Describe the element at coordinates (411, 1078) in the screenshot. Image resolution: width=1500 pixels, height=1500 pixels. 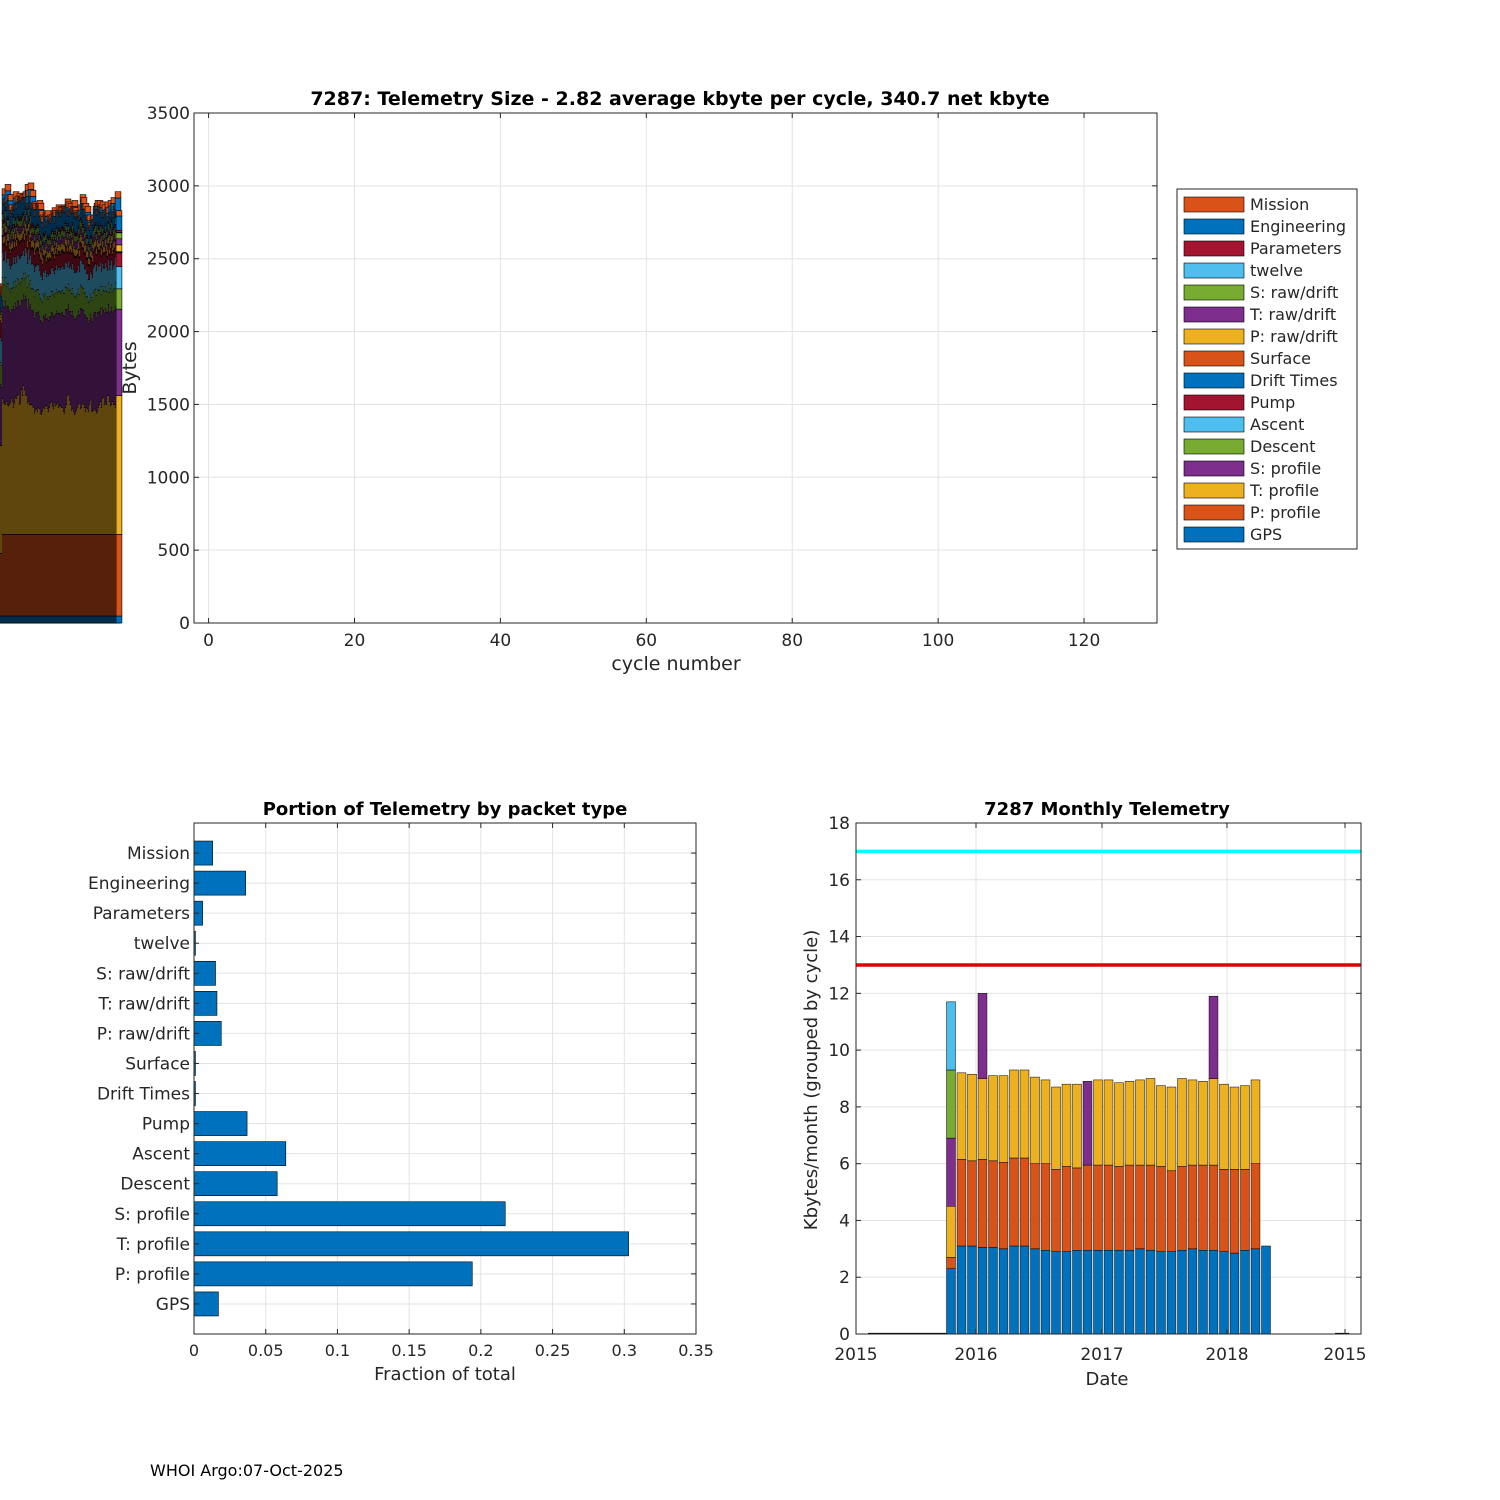
I see `portion-bars` at that location.